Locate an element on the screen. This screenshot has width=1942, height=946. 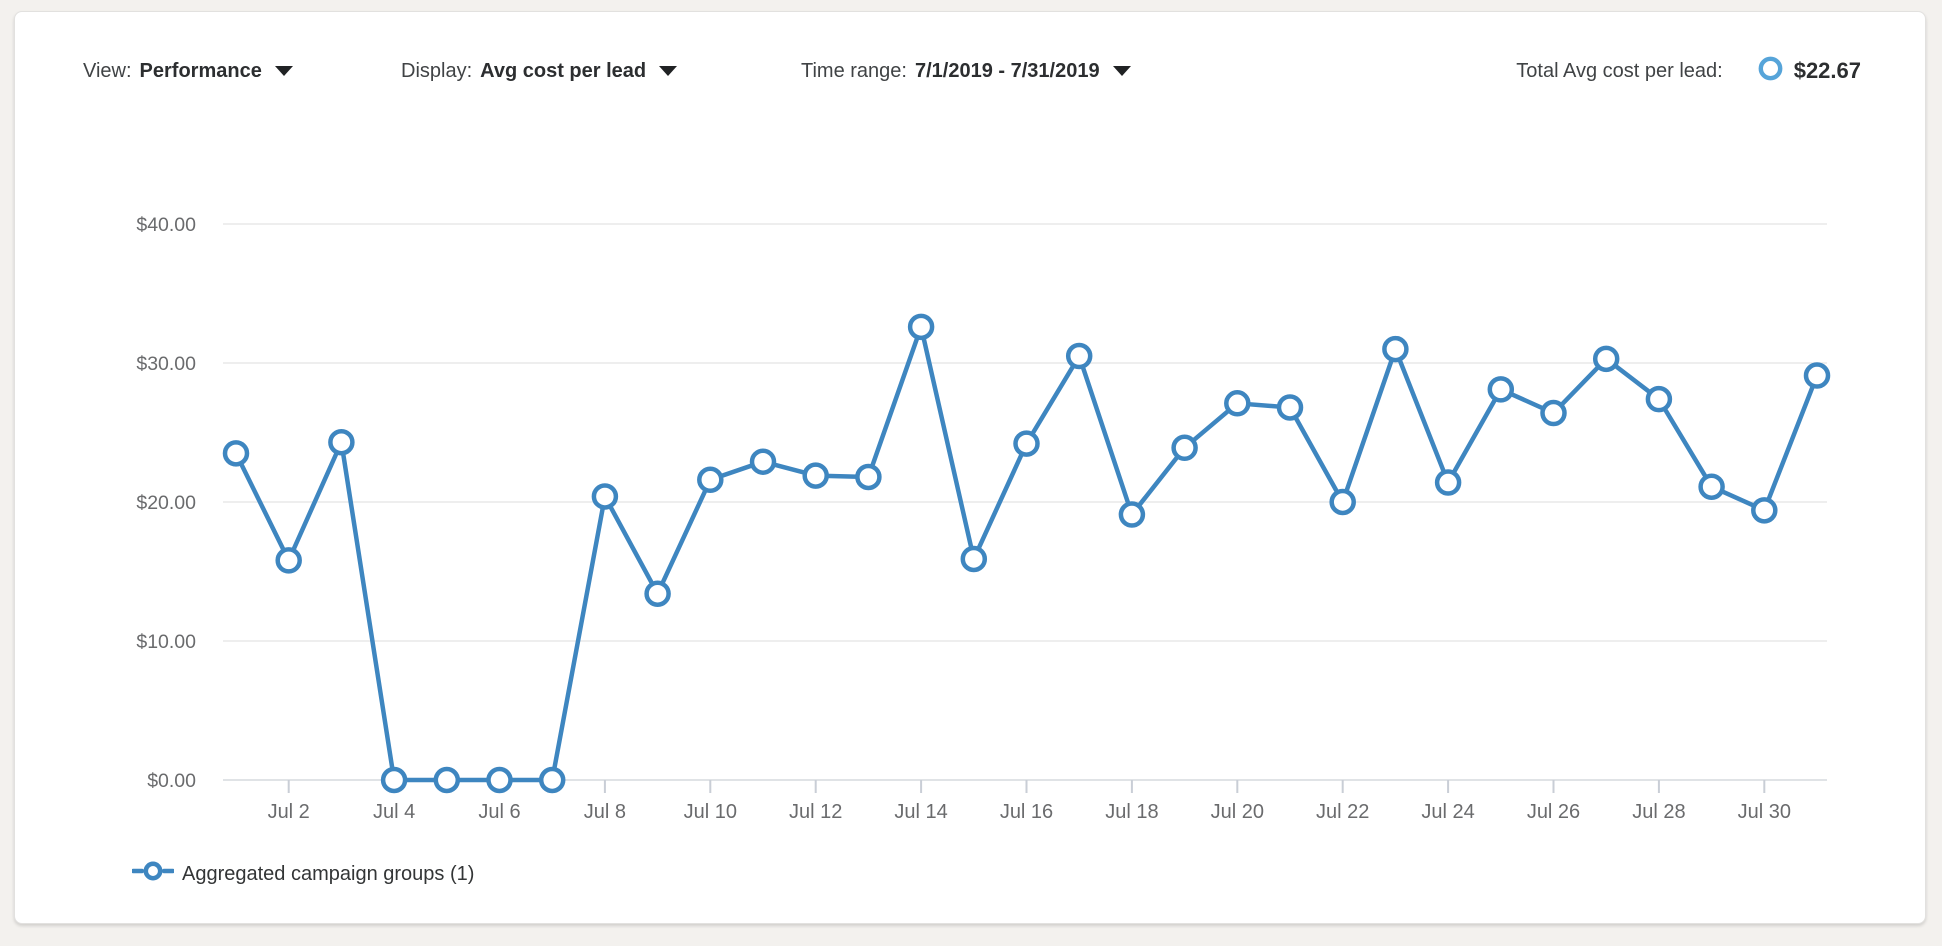
y-tick-label: $30.00 is located at coordinates (166, 364).